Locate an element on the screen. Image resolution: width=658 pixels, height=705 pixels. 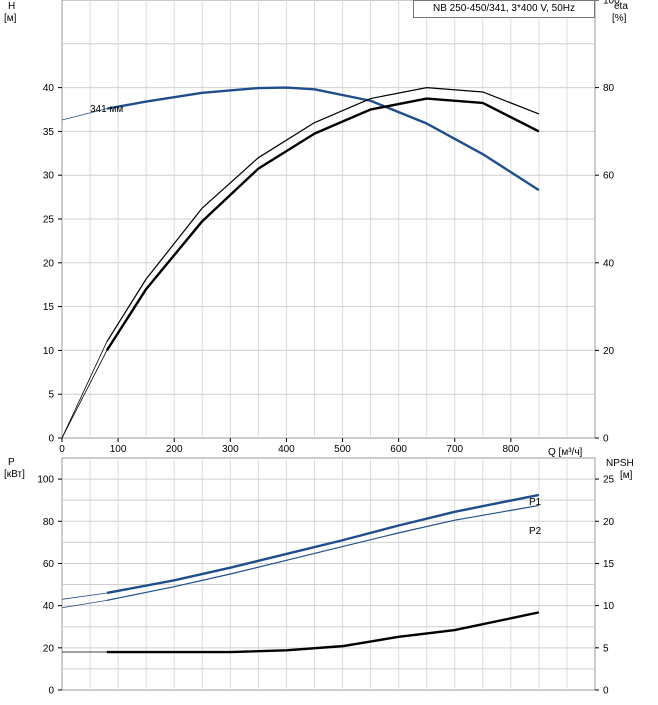
x-tick-label: 300 is located at coordinates (230, 449).